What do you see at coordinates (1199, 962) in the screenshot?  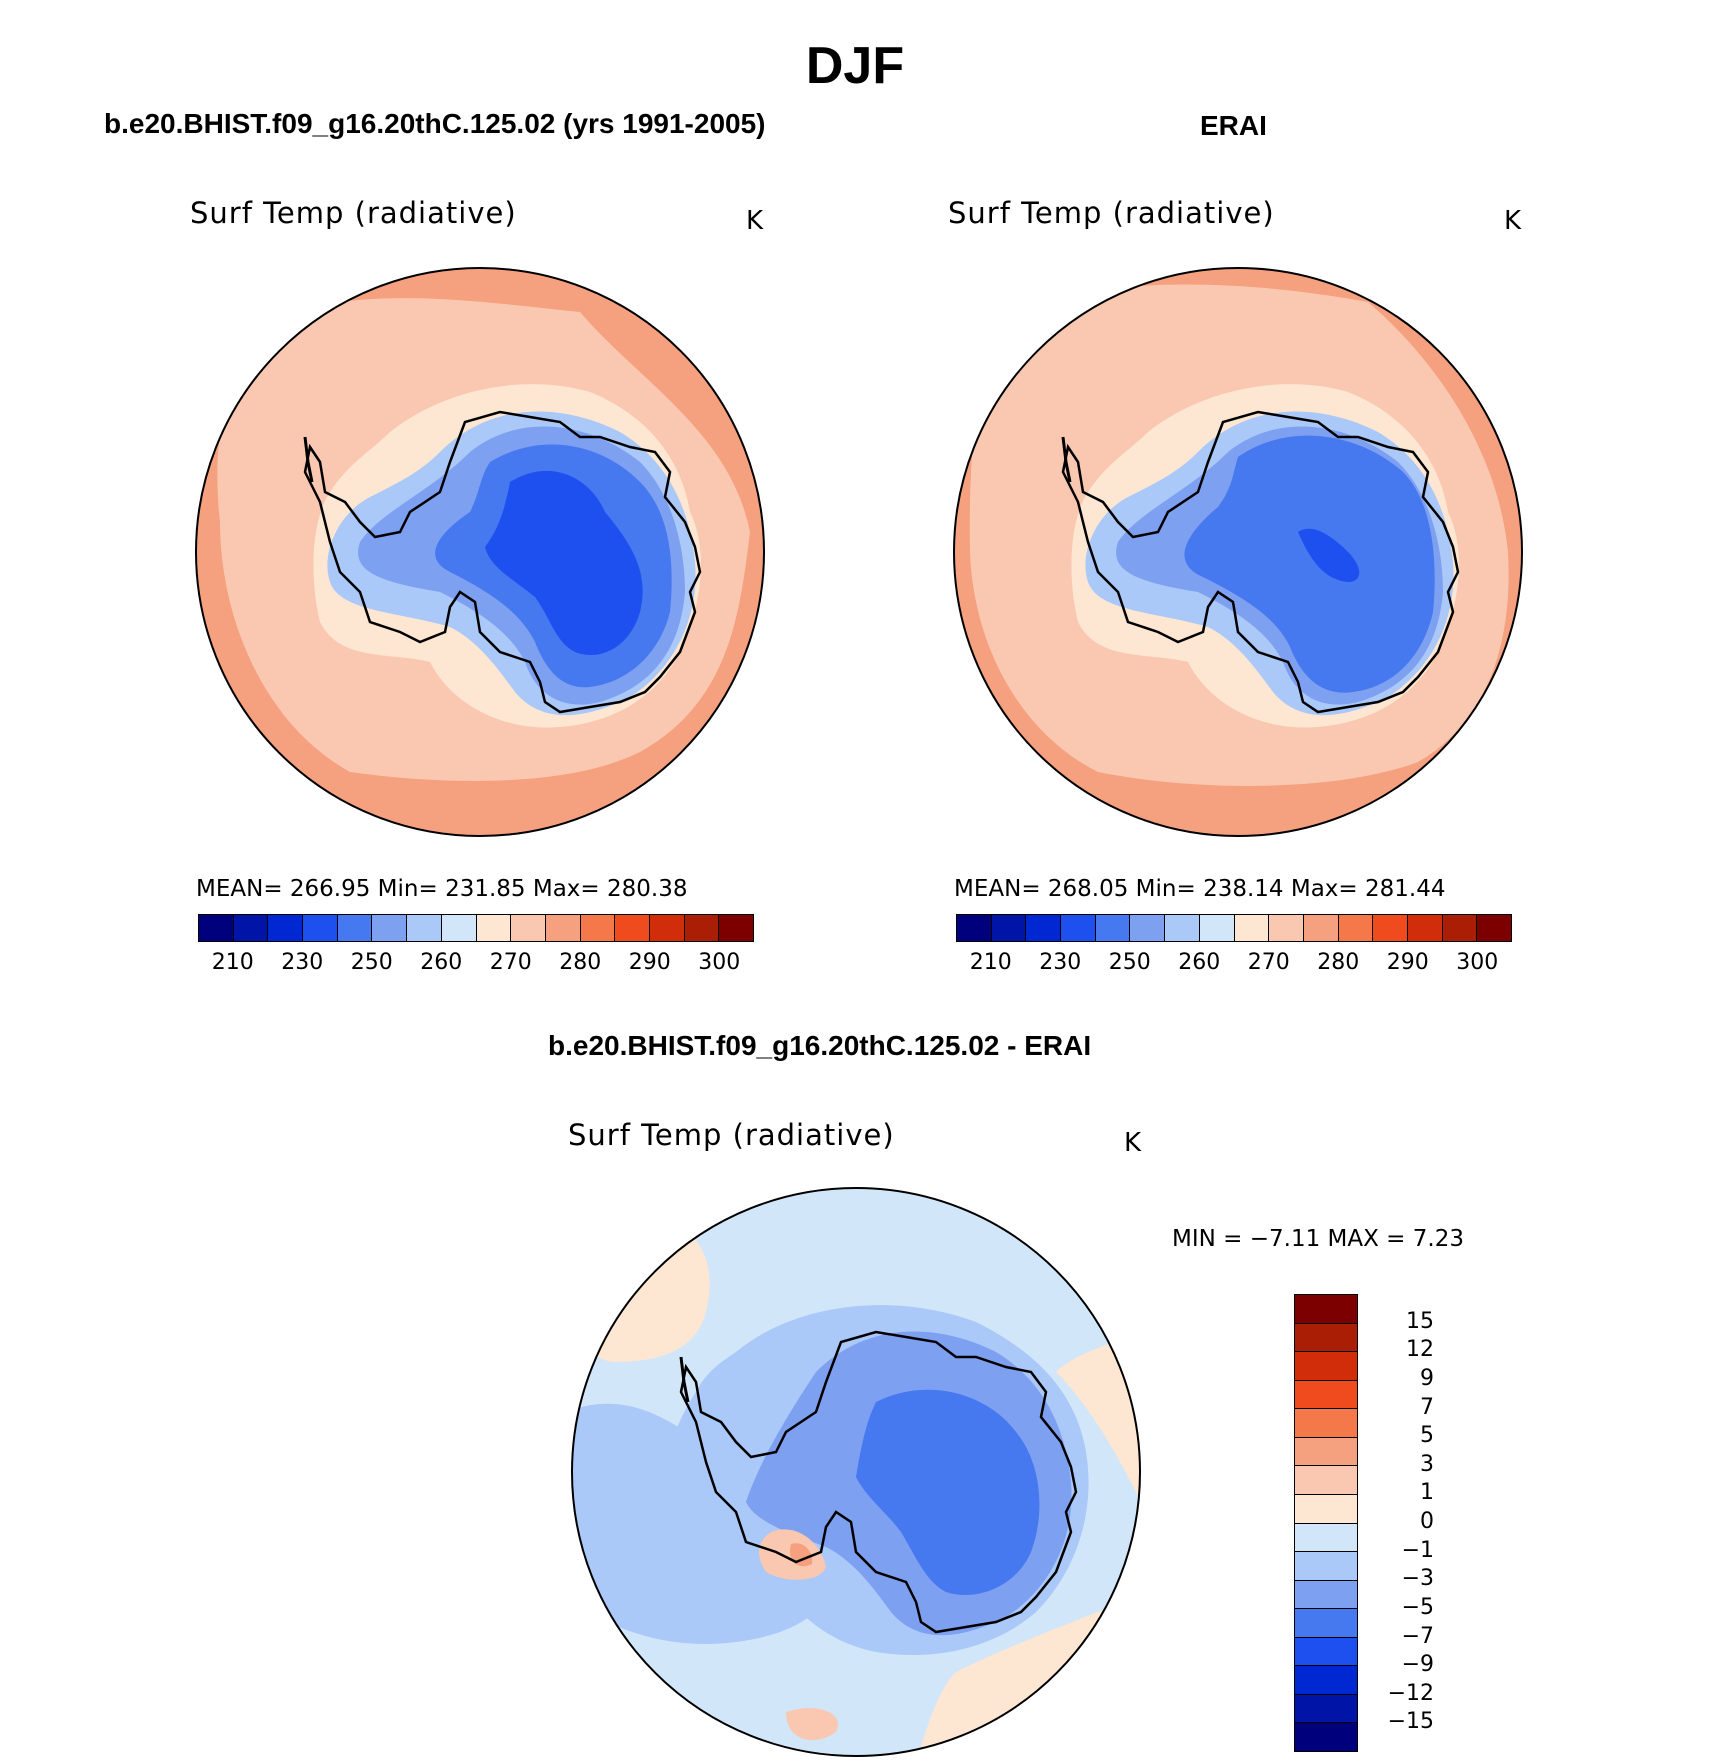 I see `obs-colorbar-tick-label: 260` at bounding box center [1199, 962].